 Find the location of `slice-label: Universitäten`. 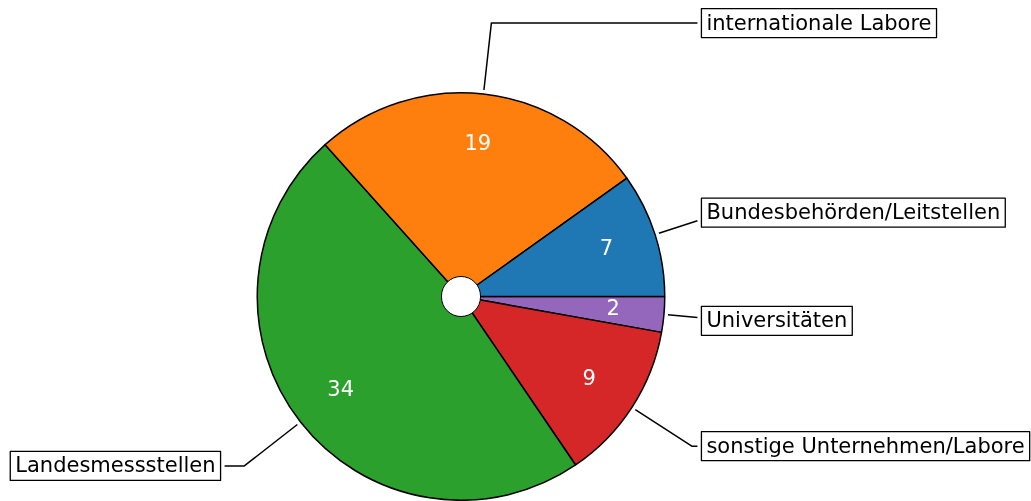

slice-label: Universitäten is located at coordinates (777, 320).